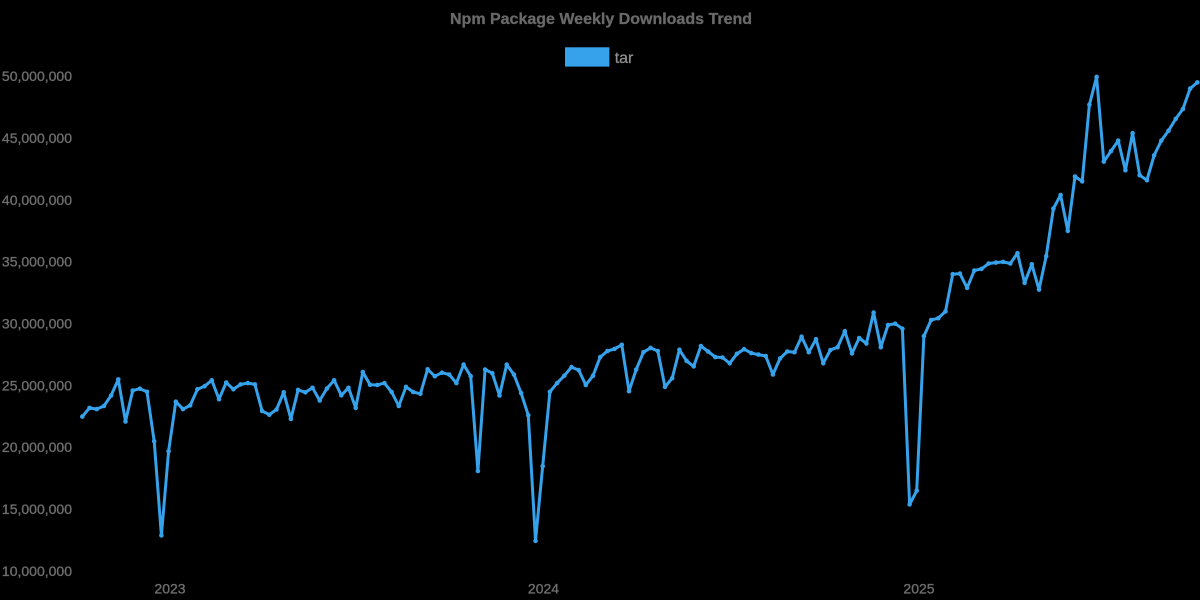  Describe the element at coordinates (37, 76) in the screenshot. I see `svg-text: 50,000,000` at that location.